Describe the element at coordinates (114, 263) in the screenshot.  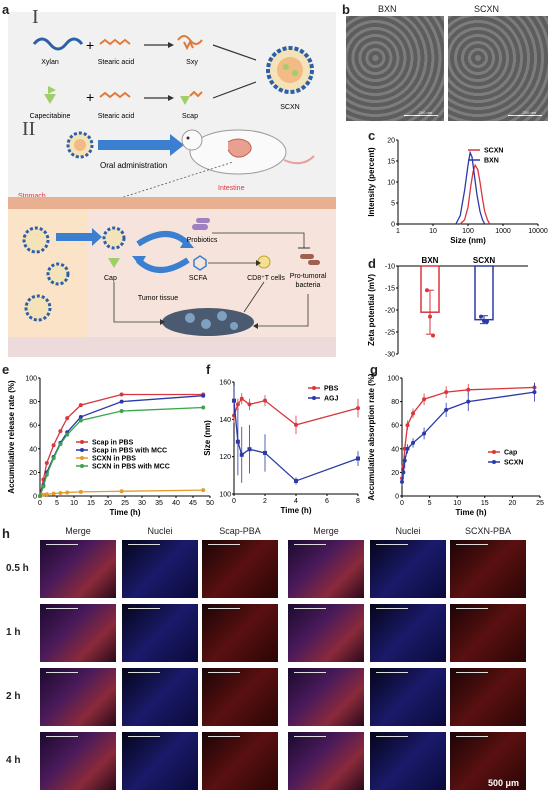
I see `cap-icon` at that location.